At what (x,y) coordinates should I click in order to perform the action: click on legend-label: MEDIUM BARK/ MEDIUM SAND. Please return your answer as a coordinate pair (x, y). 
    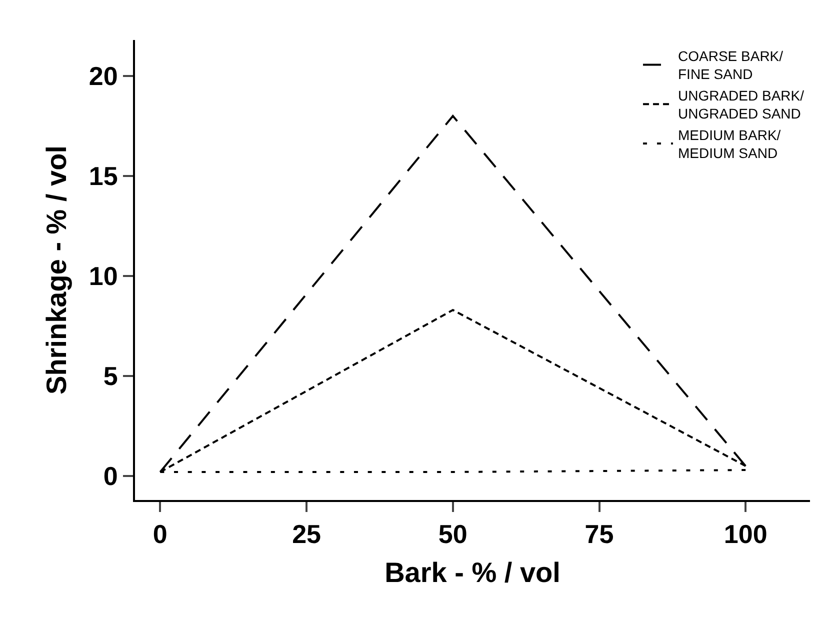
    Looking at the image, I should click on (729, 144).